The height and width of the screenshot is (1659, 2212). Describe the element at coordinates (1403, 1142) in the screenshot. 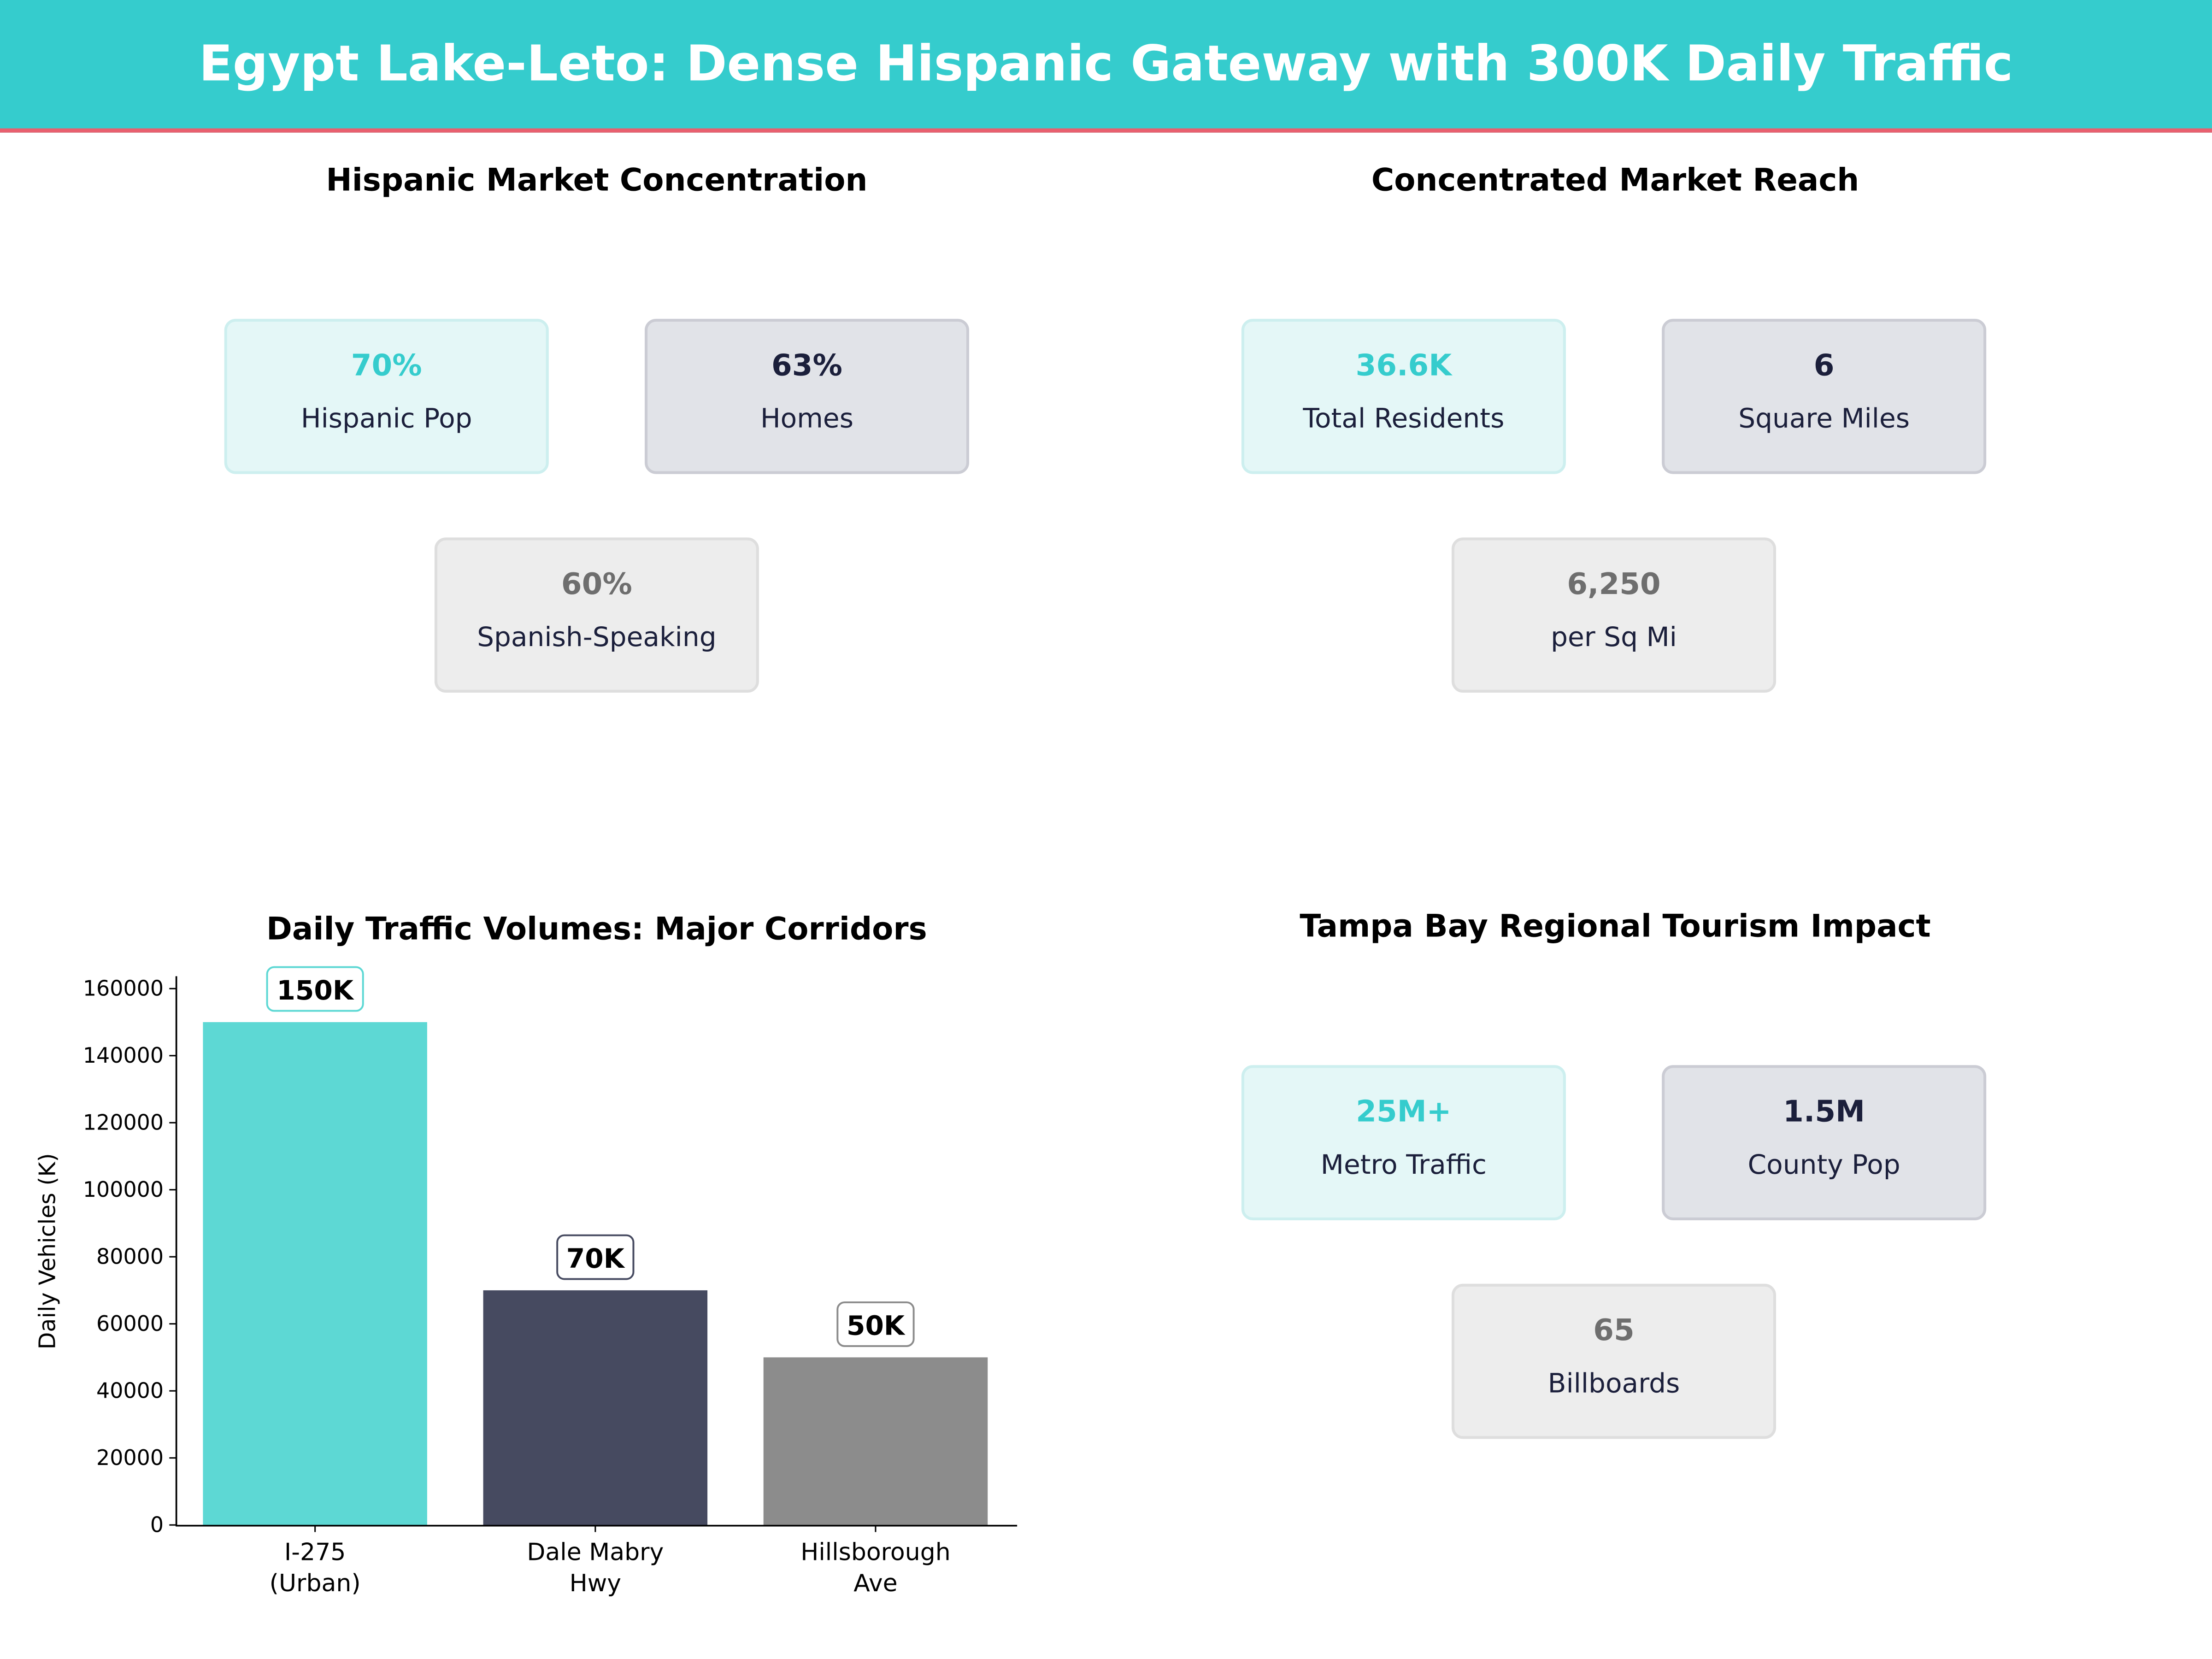

I see `stat-card: 25M+ Metro Traffic` at that location.